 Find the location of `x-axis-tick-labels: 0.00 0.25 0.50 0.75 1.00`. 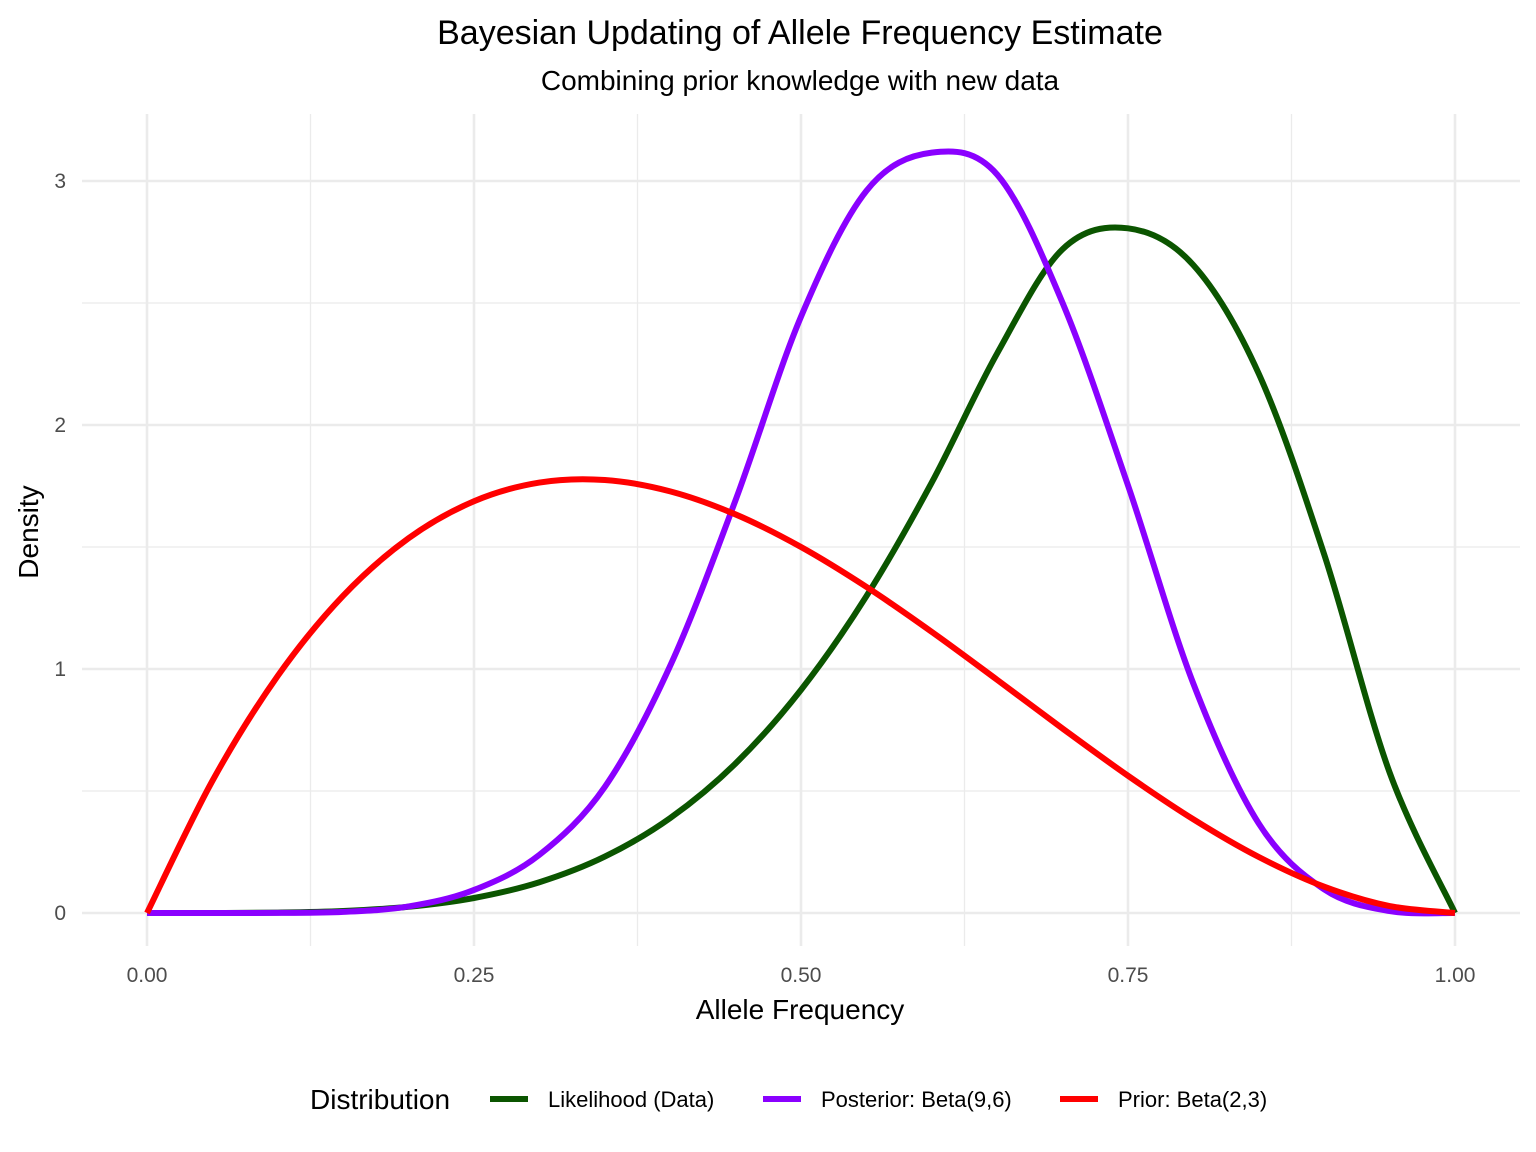

x-axis-tick-labels: 0.00 0.25 0.50 0.75 1.00 is located at coordinates (801, 975).